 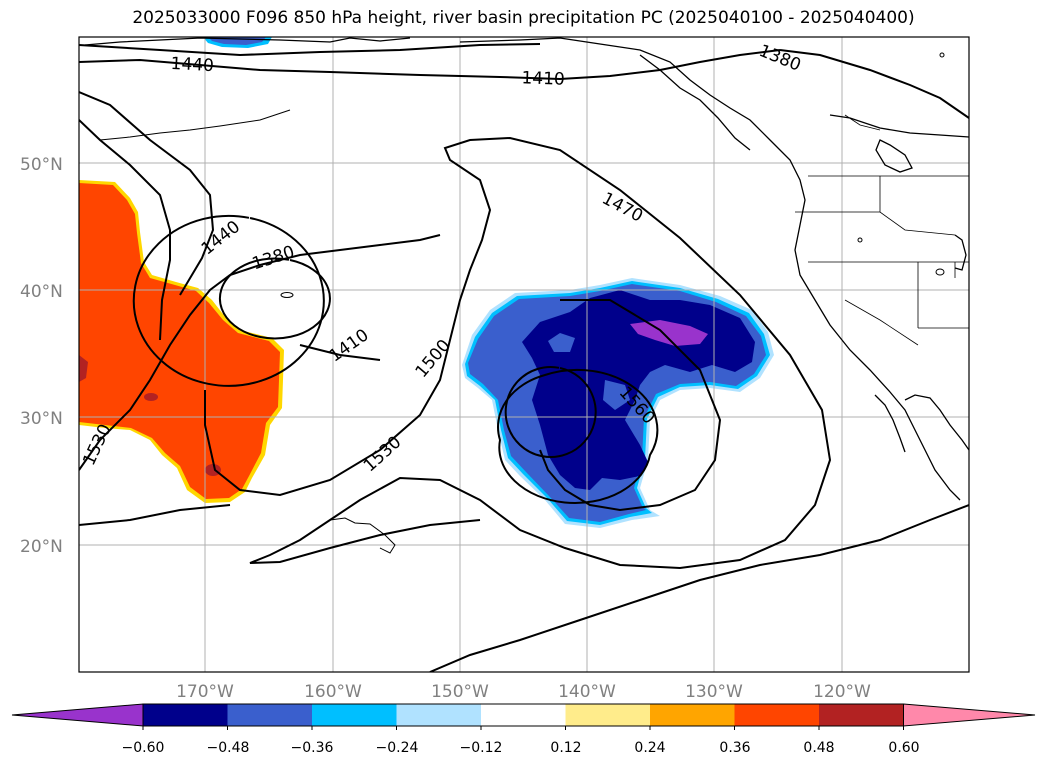 What do you see at coordinates (181, 341) in the screenshot?
I see `positive-precip-anomaly` at bounding box center [181, 341].